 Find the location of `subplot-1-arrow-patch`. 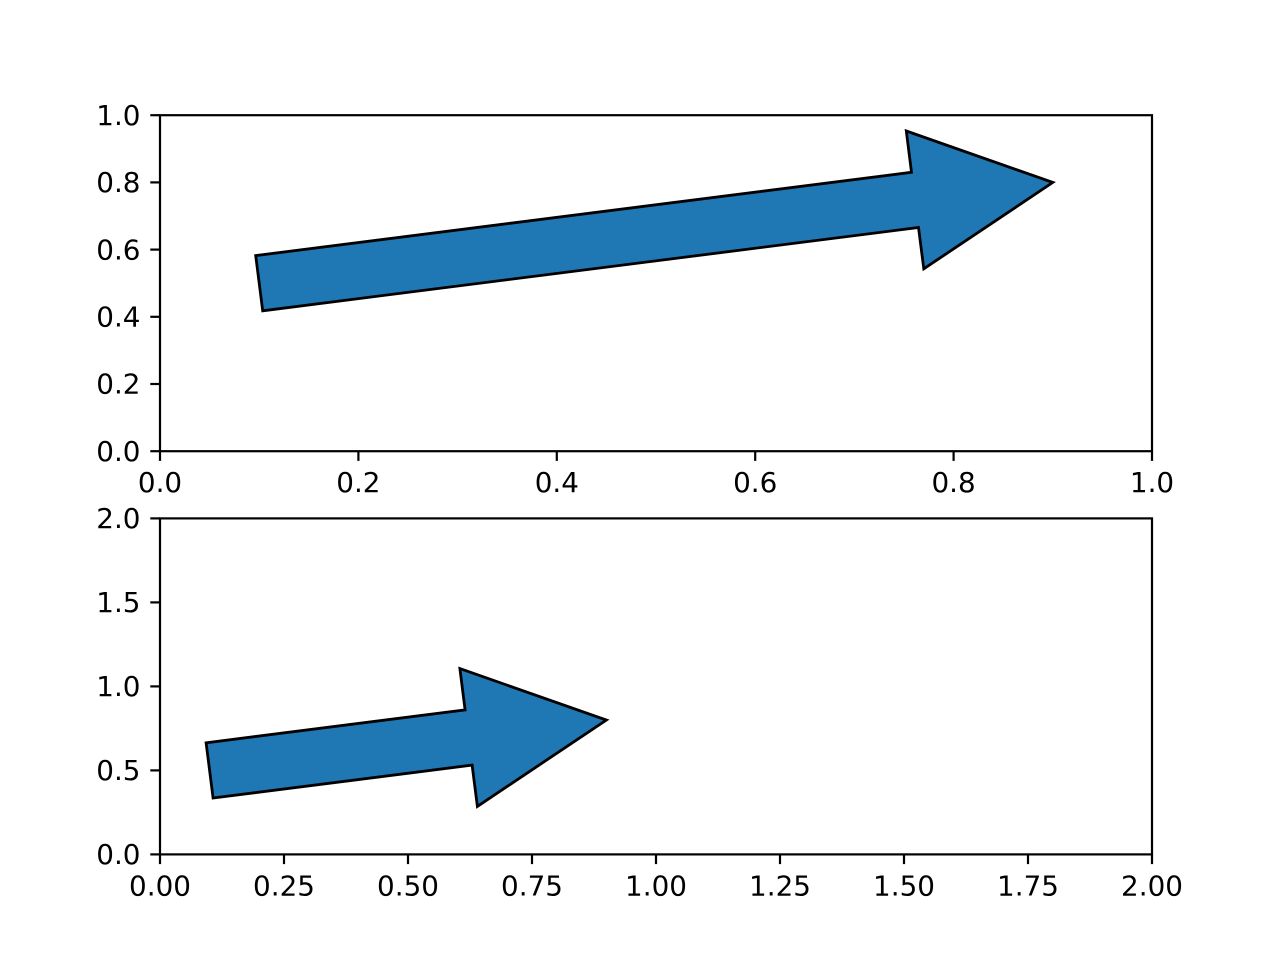

subplot-1-arrow-patch is located at coordinates (655, 220).